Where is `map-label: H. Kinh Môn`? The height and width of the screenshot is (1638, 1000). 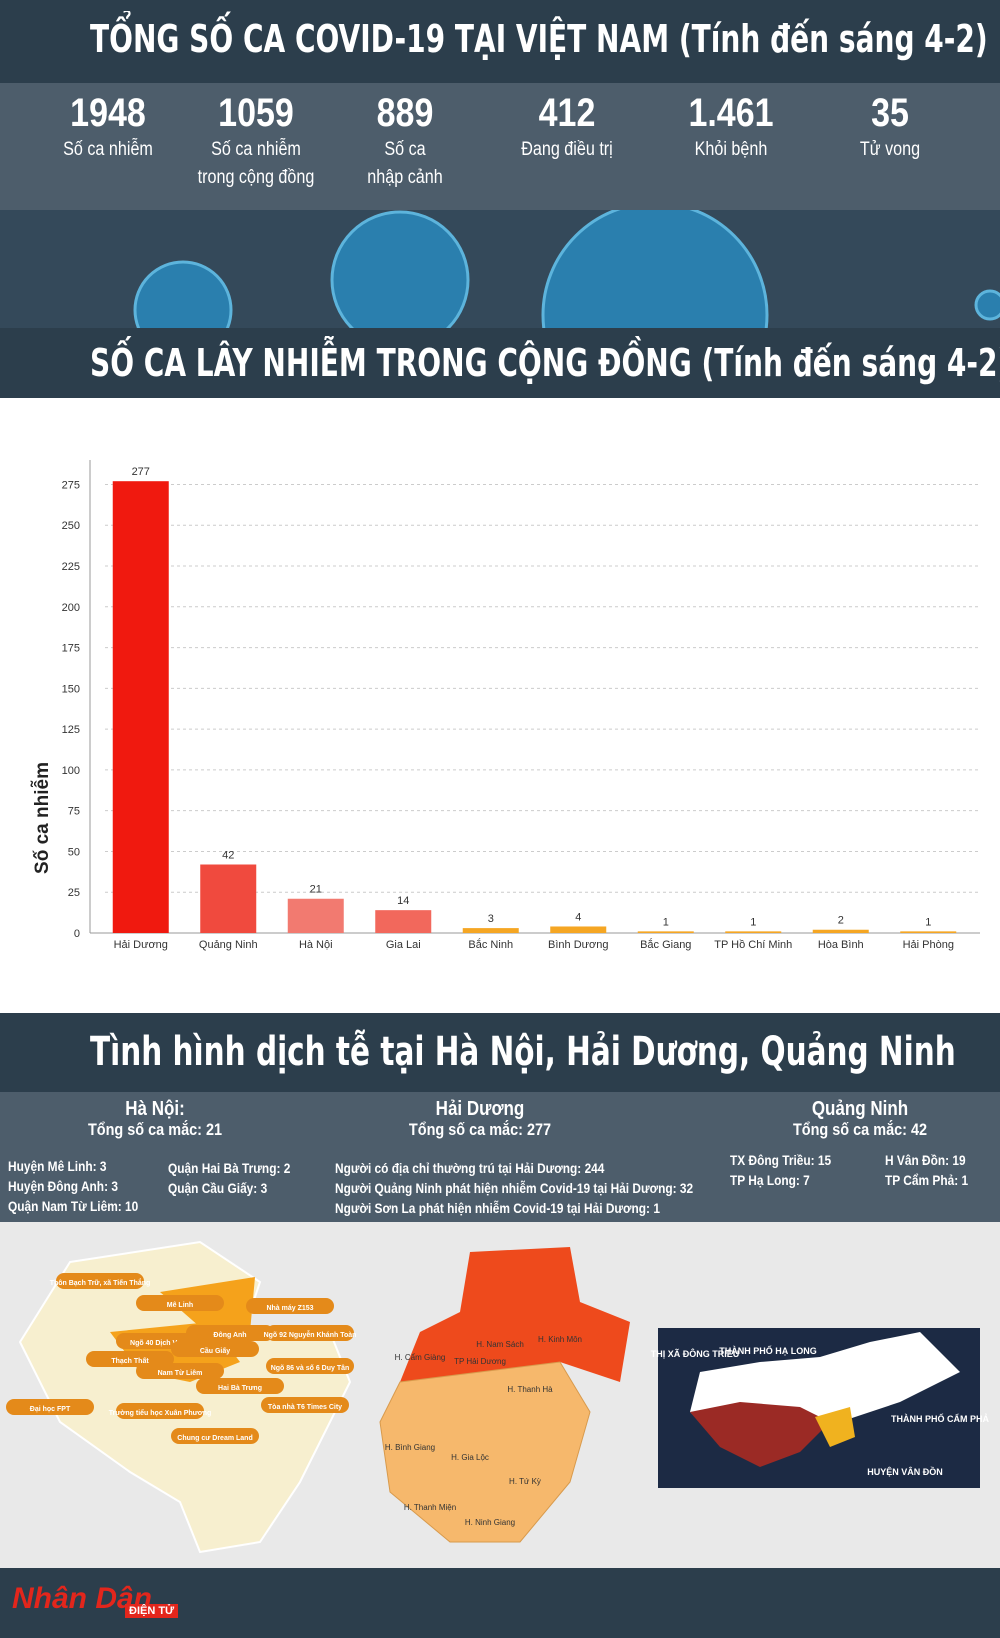 map-label: H. Kinh Môn is located at coordinates (560, 1339).